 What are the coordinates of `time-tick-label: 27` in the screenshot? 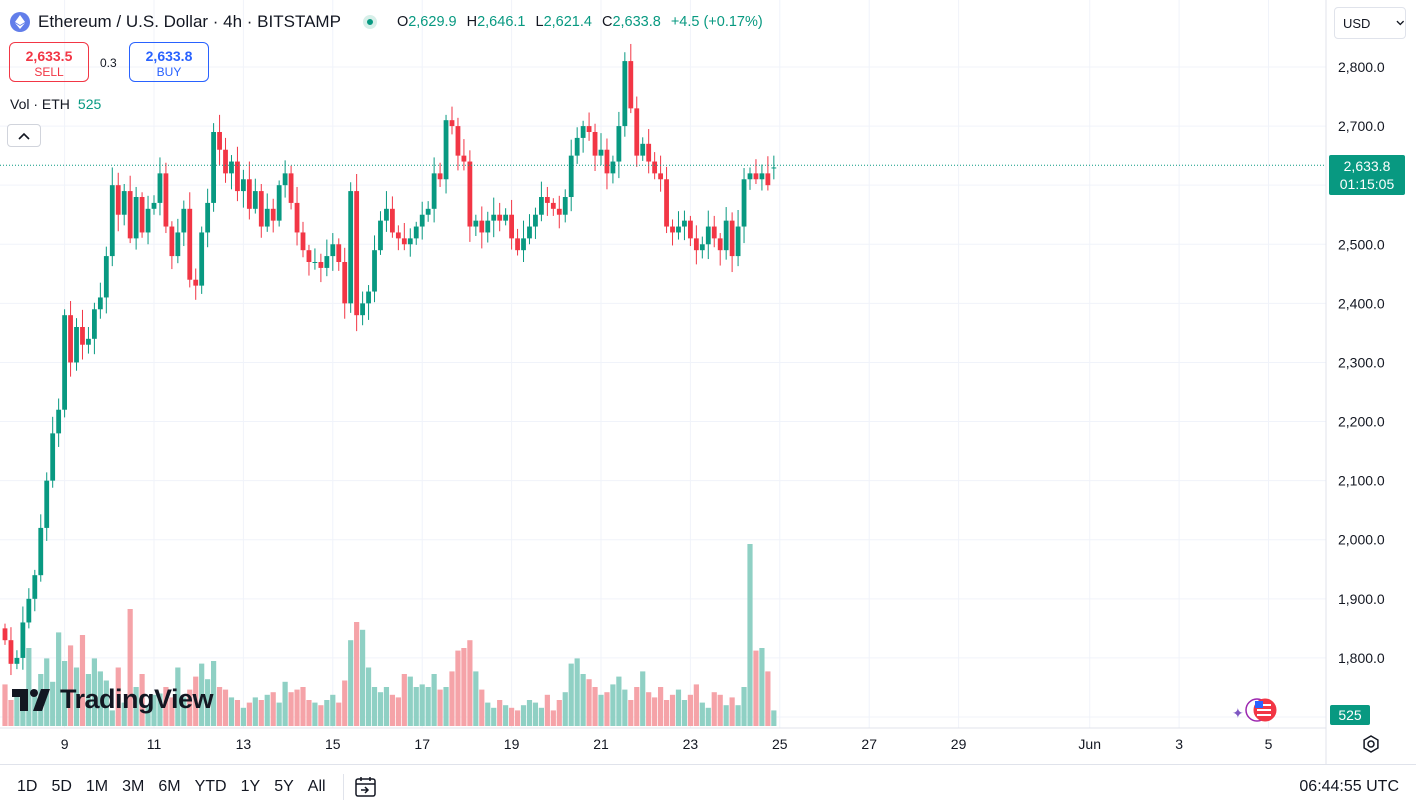 It's located at (869, 744).